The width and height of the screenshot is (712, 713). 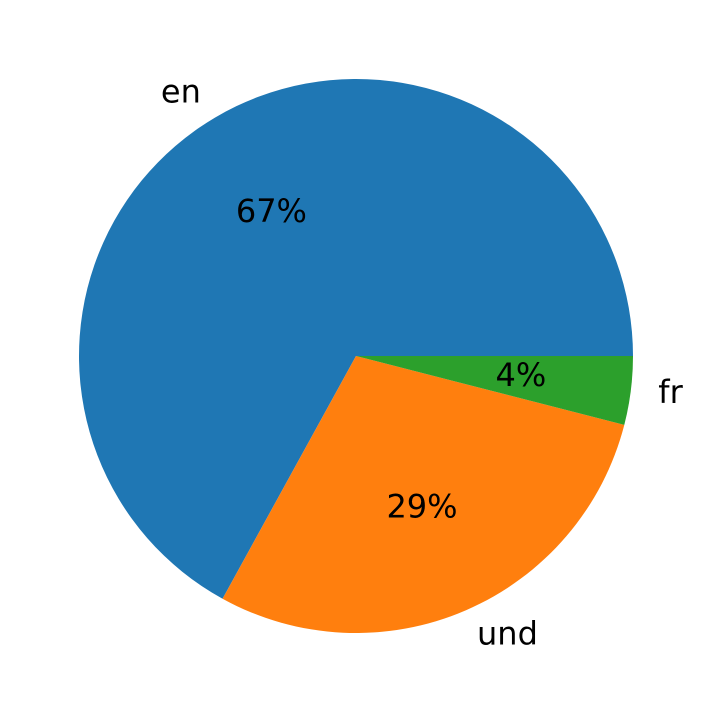 What do you see at coordinates (181, 92) in the screenshot?
I see `category-label: en` at bounding box center [181, 92].